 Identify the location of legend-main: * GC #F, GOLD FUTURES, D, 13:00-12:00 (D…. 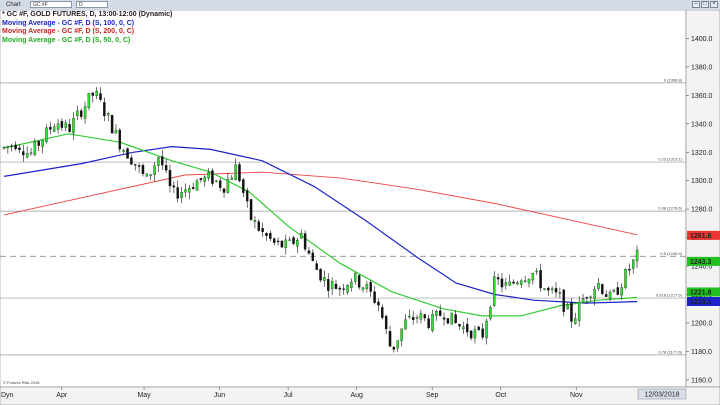
(87, 14).